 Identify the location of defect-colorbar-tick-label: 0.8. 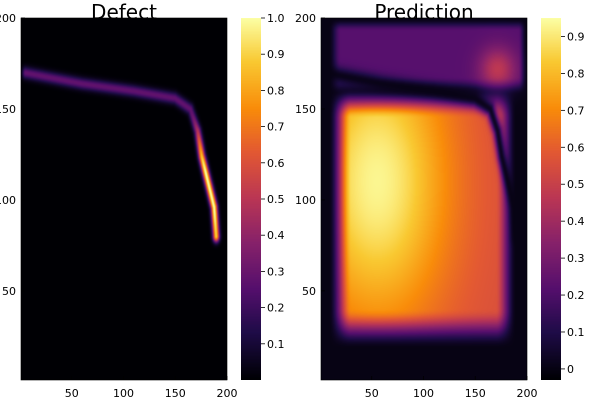
(276, 90).